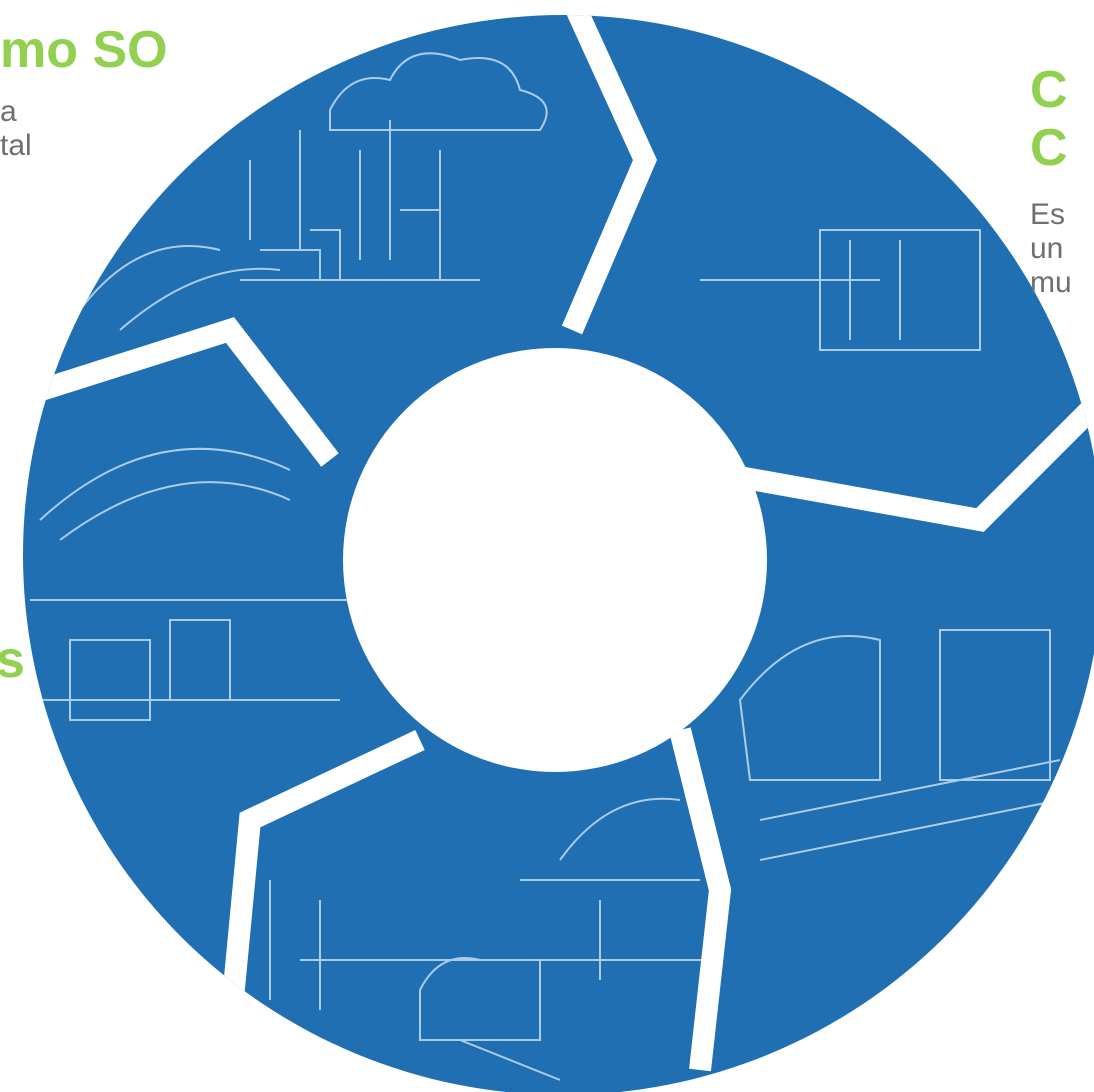 The width and height of the screenshot is (1094, 1092). Describe the element at coordinates (16, 145) in the screenshot. I see `text-line: tal` at that location.